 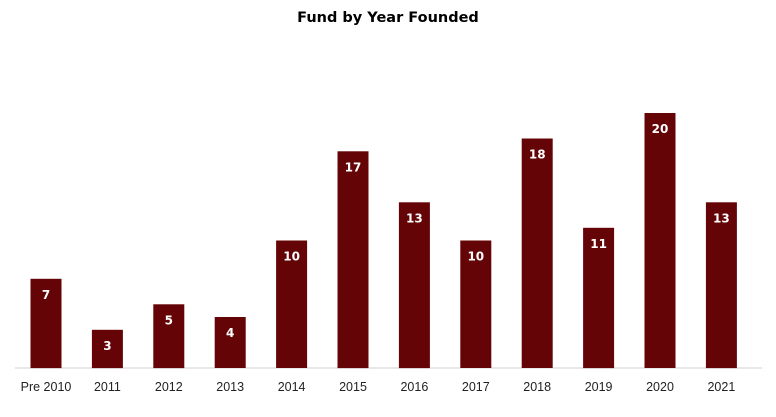 What do you see at coordinates (46, 323) in the screenshot?
I see `bar-pre-2010` at bounding box center [46, 323].